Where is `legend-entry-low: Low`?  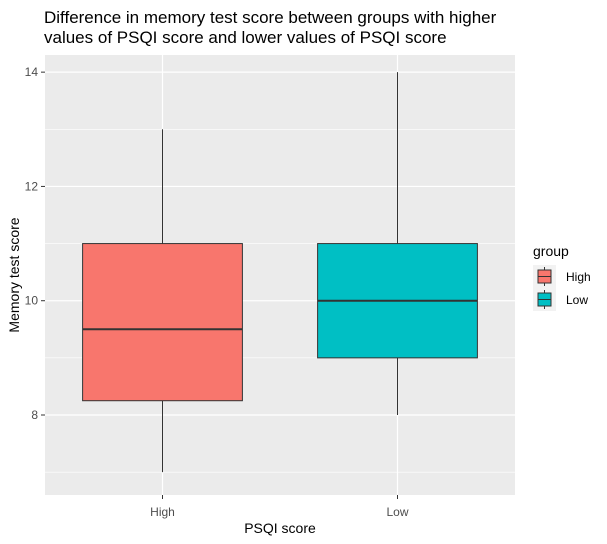
legend-entry-low: Low is located at coordinates (560, 299).